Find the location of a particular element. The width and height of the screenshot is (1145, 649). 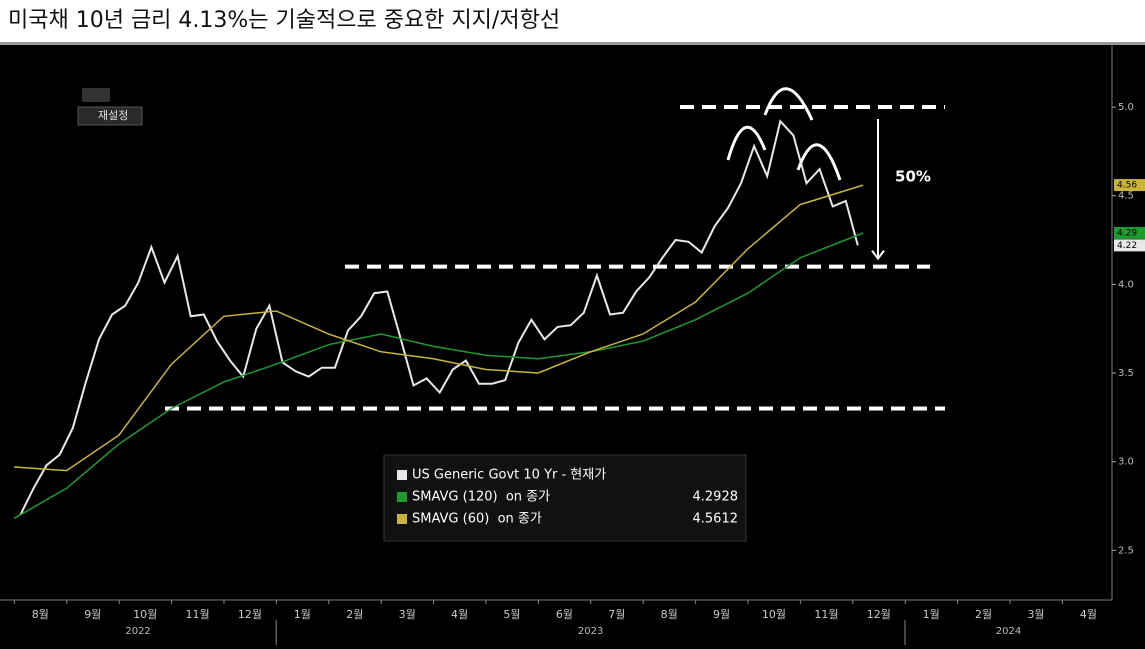

end-tag: 4.29 is located at coordinates (1127, 233).